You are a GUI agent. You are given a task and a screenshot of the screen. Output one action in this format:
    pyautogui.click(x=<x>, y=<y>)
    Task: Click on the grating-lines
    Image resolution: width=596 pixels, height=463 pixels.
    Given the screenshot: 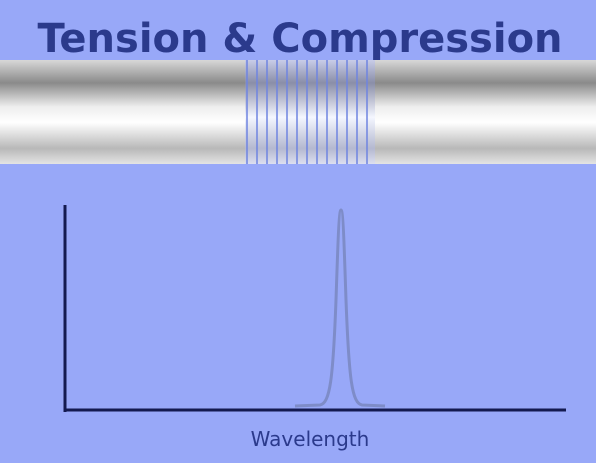 What is the action you would take?
    pyautogui.click(x=307, y=112)
    